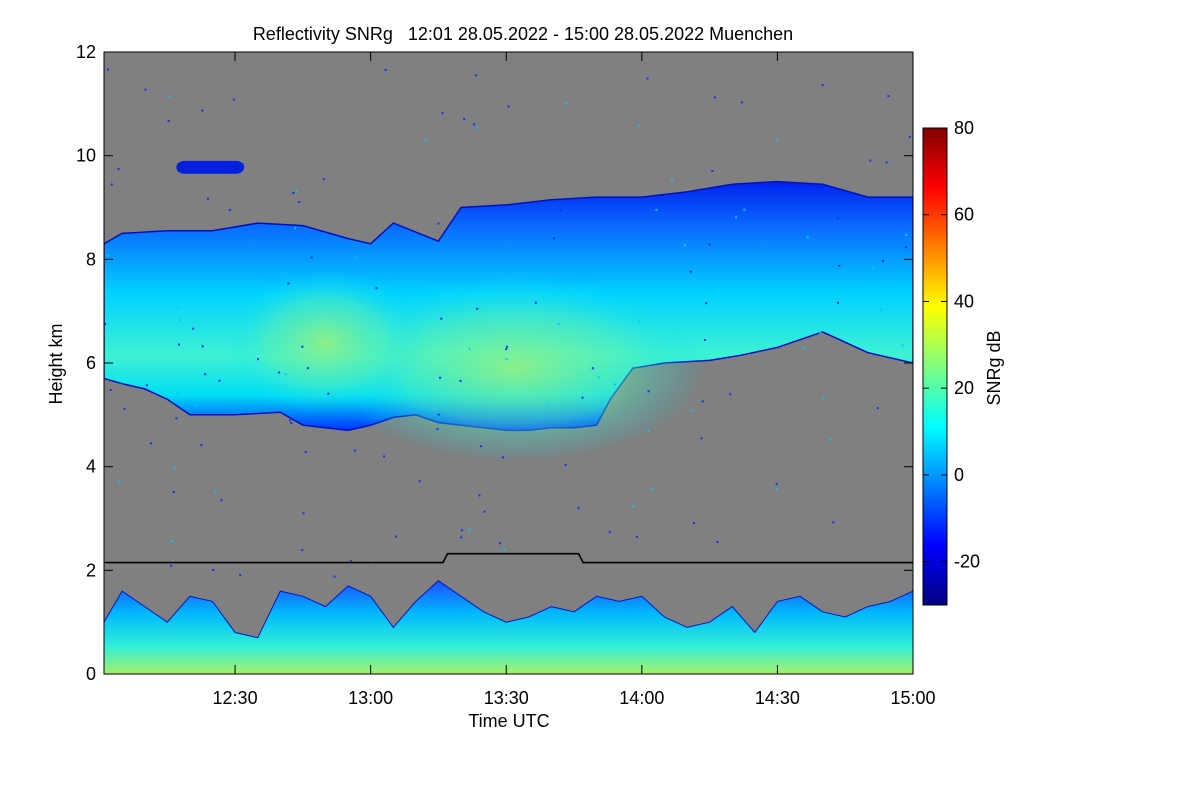 The height and width of the screenshot is (800, 1200). Describe the element at coordinates (508, 721) in the screenshot. I see `x-axis-label: Time UTC` at that location.